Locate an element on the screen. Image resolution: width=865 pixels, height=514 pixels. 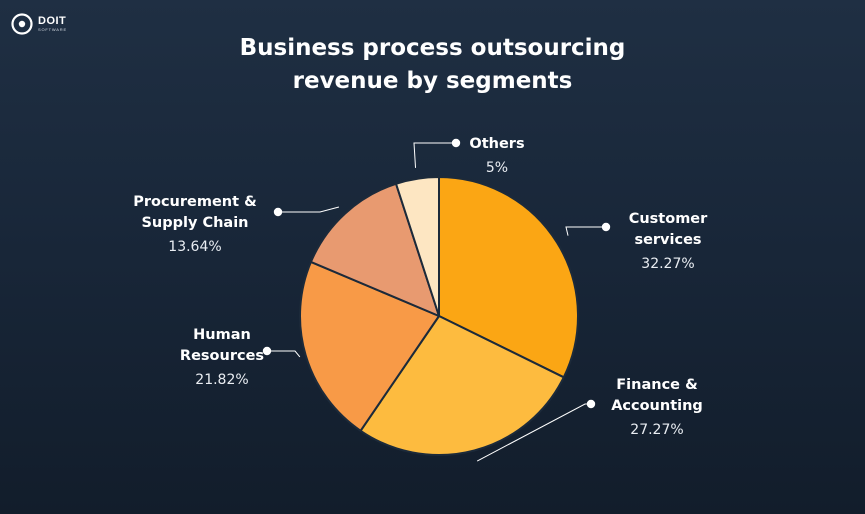
chart-title-line-1: Business process outsourcing is located at coordinates (432, 48).